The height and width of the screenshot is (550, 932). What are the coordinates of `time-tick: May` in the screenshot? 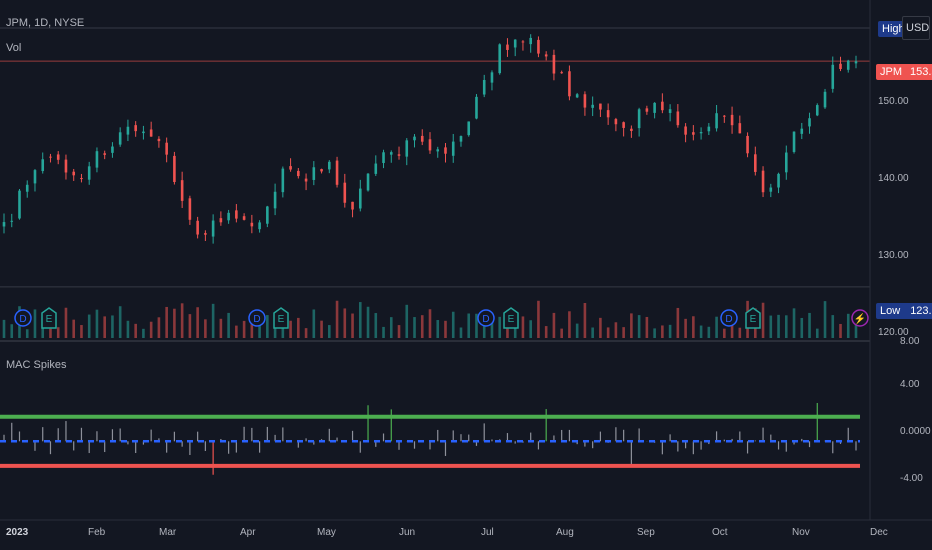 It's located at (326, 532).